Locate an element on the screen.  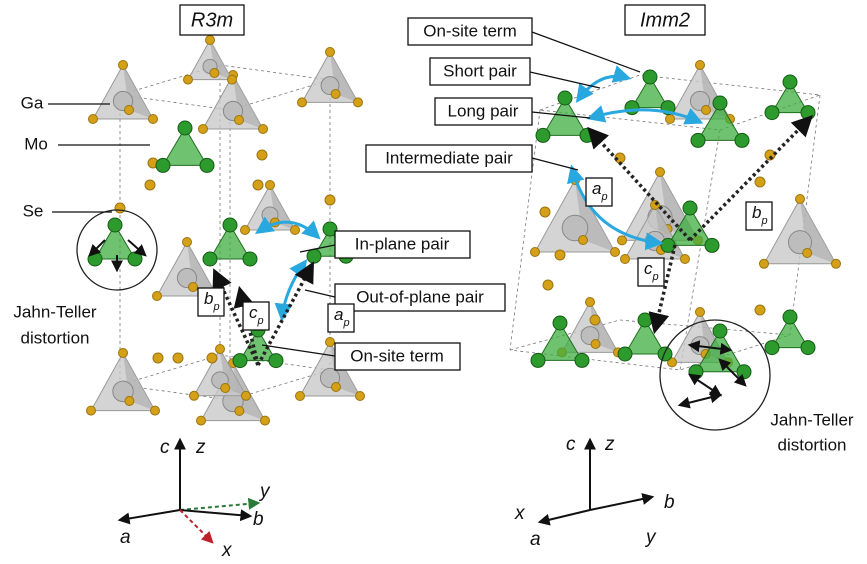
vector-letter: c is located at coordinates (253, 312).